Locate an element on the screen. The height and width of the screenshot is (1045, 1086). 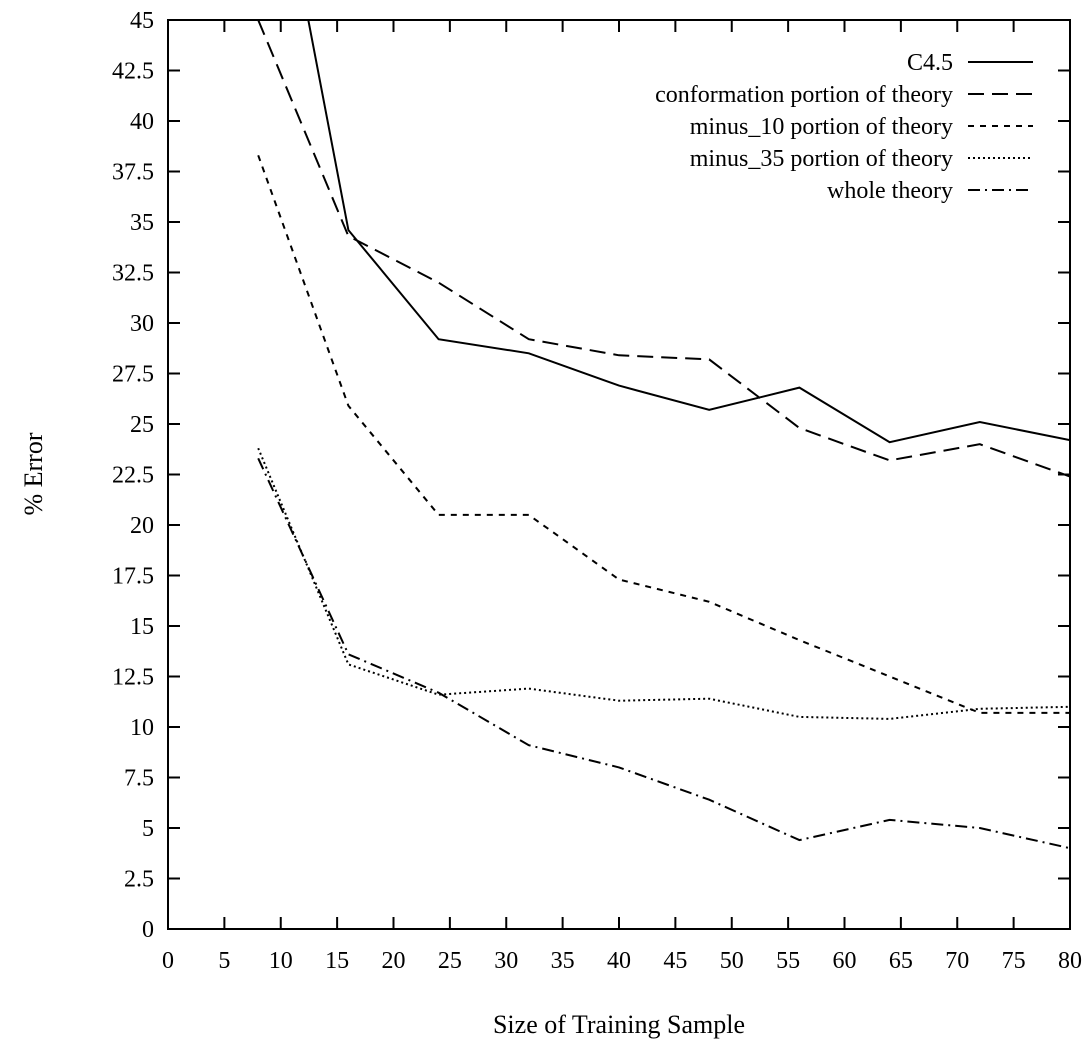
y-tick-label: 7.5 is located at coordinates (139, 779).